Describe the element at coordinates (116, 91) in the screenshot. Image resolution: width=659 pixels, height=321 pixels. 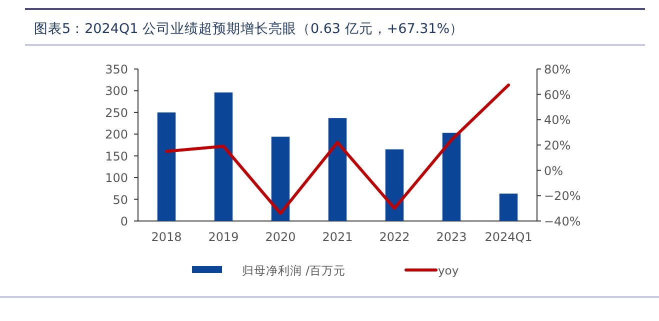
I see `y-tick-label: 300` at that location.